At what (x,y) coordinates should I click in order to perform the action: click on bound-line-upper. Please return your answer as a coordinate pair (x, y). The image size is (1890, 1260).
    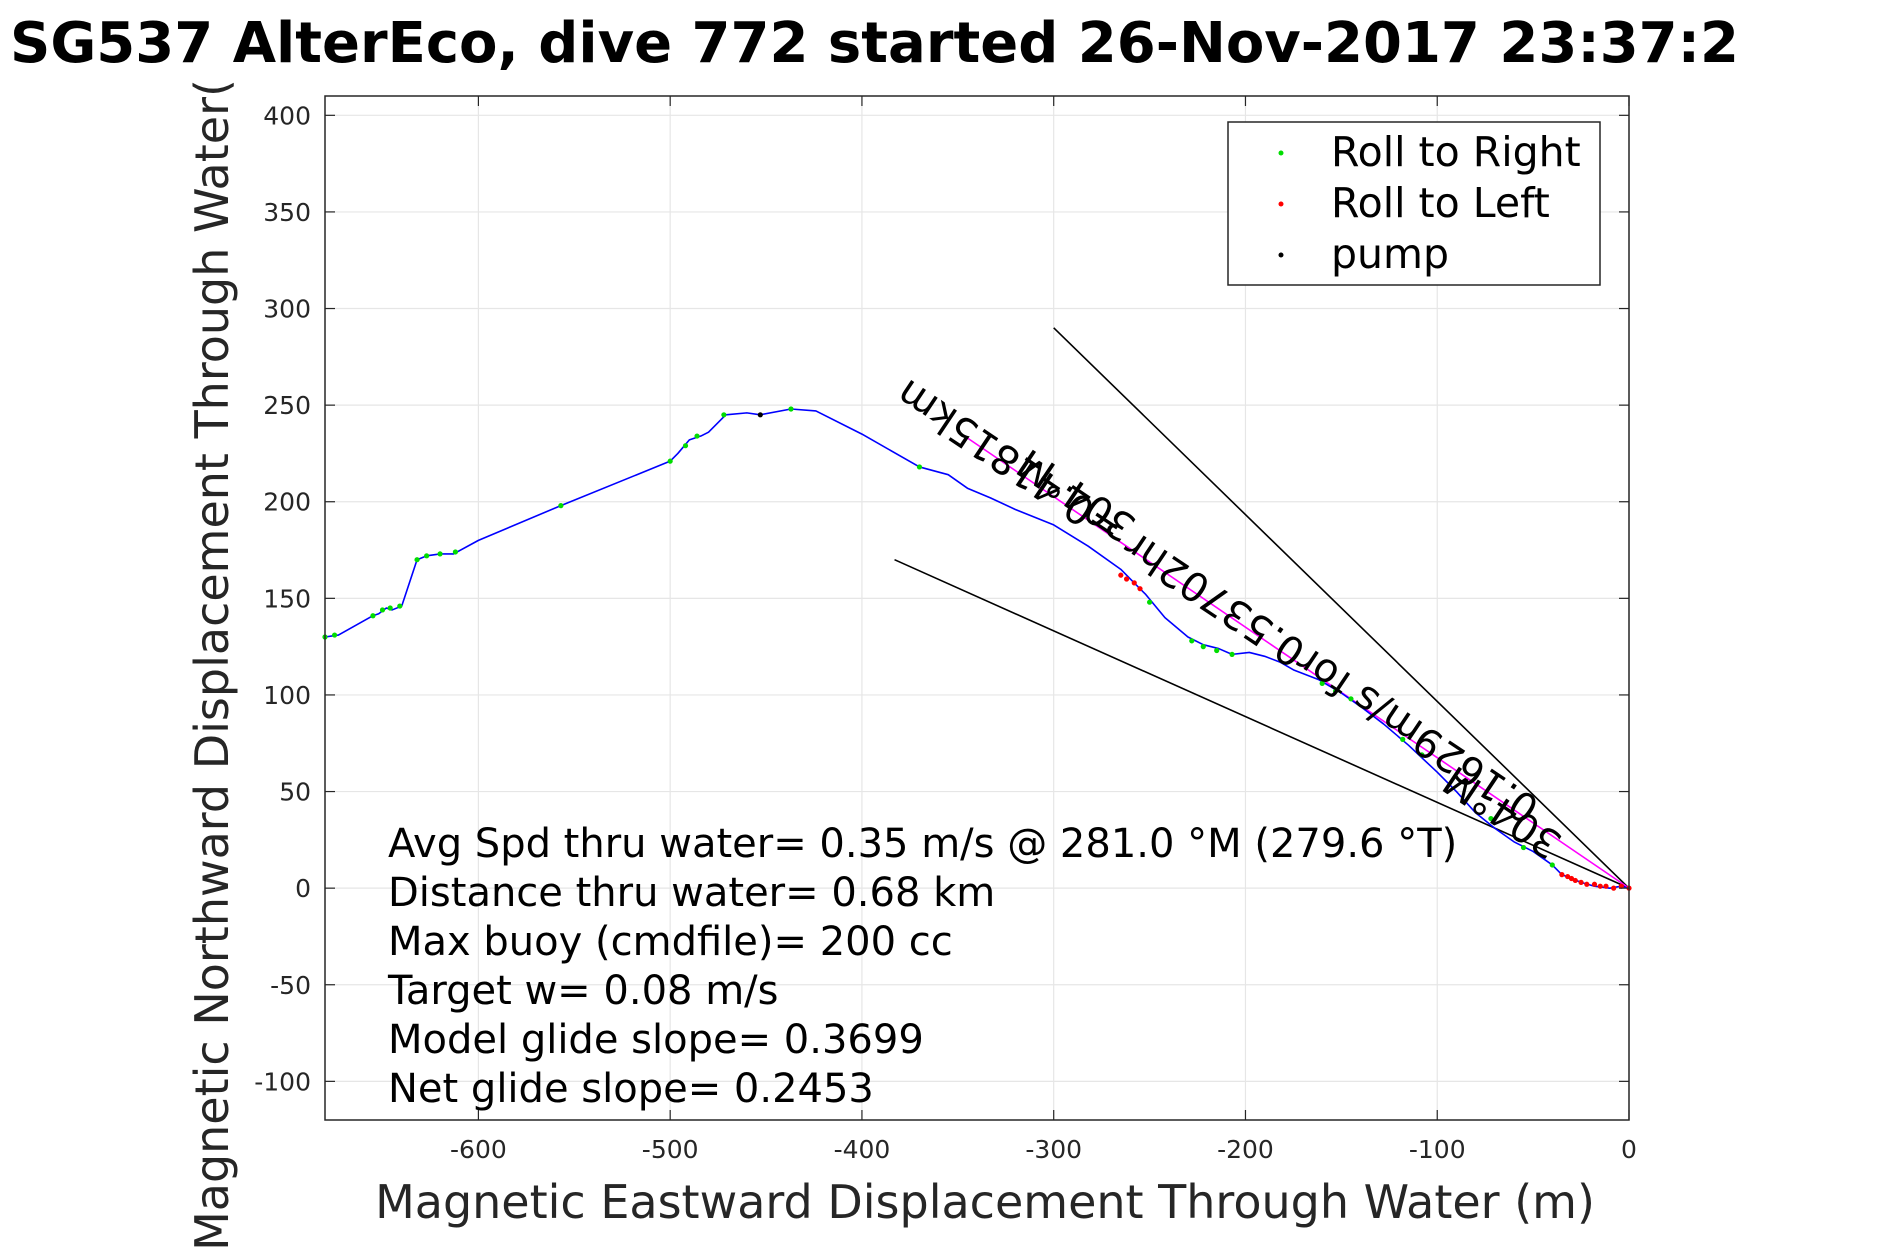
    Looking at the image, I should click on (1341, 608).